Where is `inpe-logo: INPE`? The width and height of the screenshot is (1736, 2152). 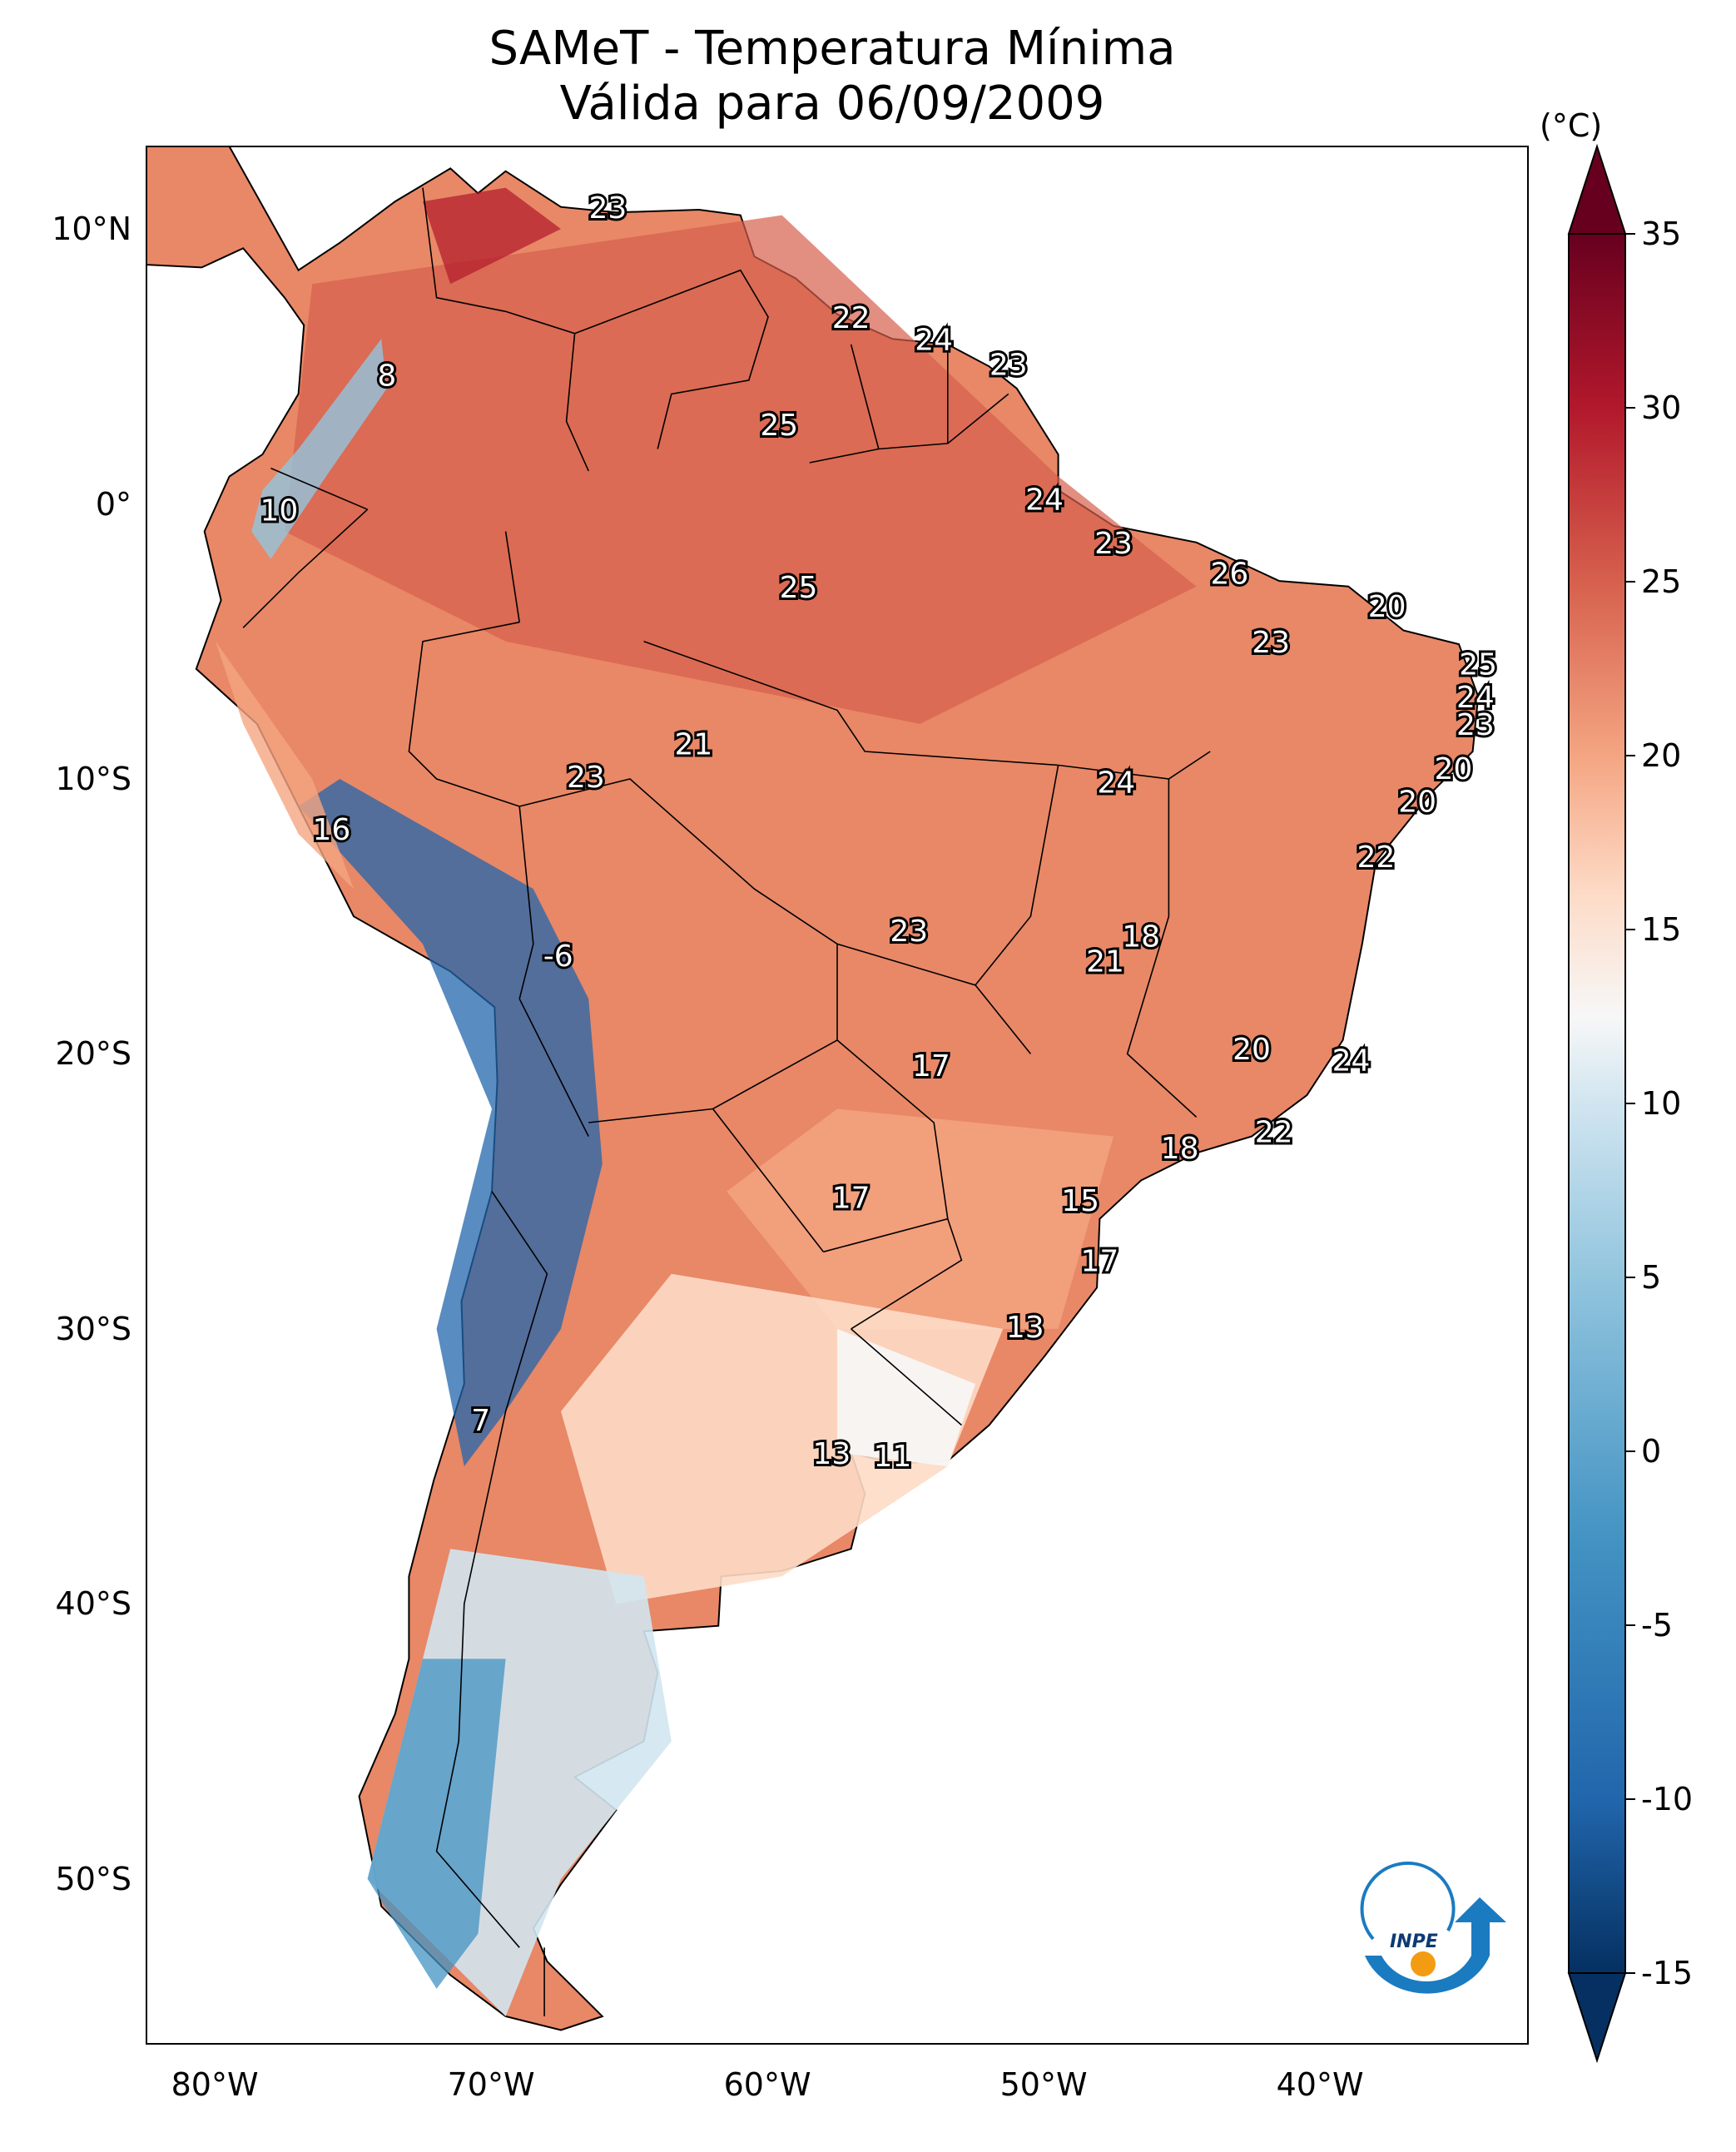
inpe-logo: INPE is located at coordinates (1433, 1928).